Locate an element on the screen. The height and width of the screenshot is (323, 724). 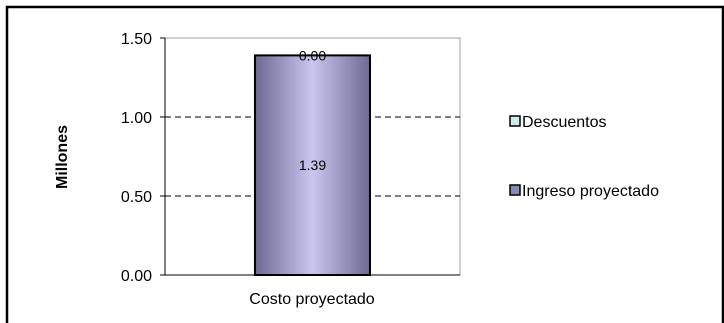
x-tick-label: Costo proyectado is located at coordinates (312, 299).